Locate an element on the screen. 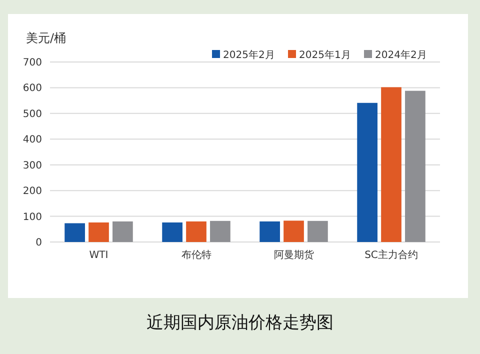  y-tick-label: 600 is located at coordinates (32, 88).